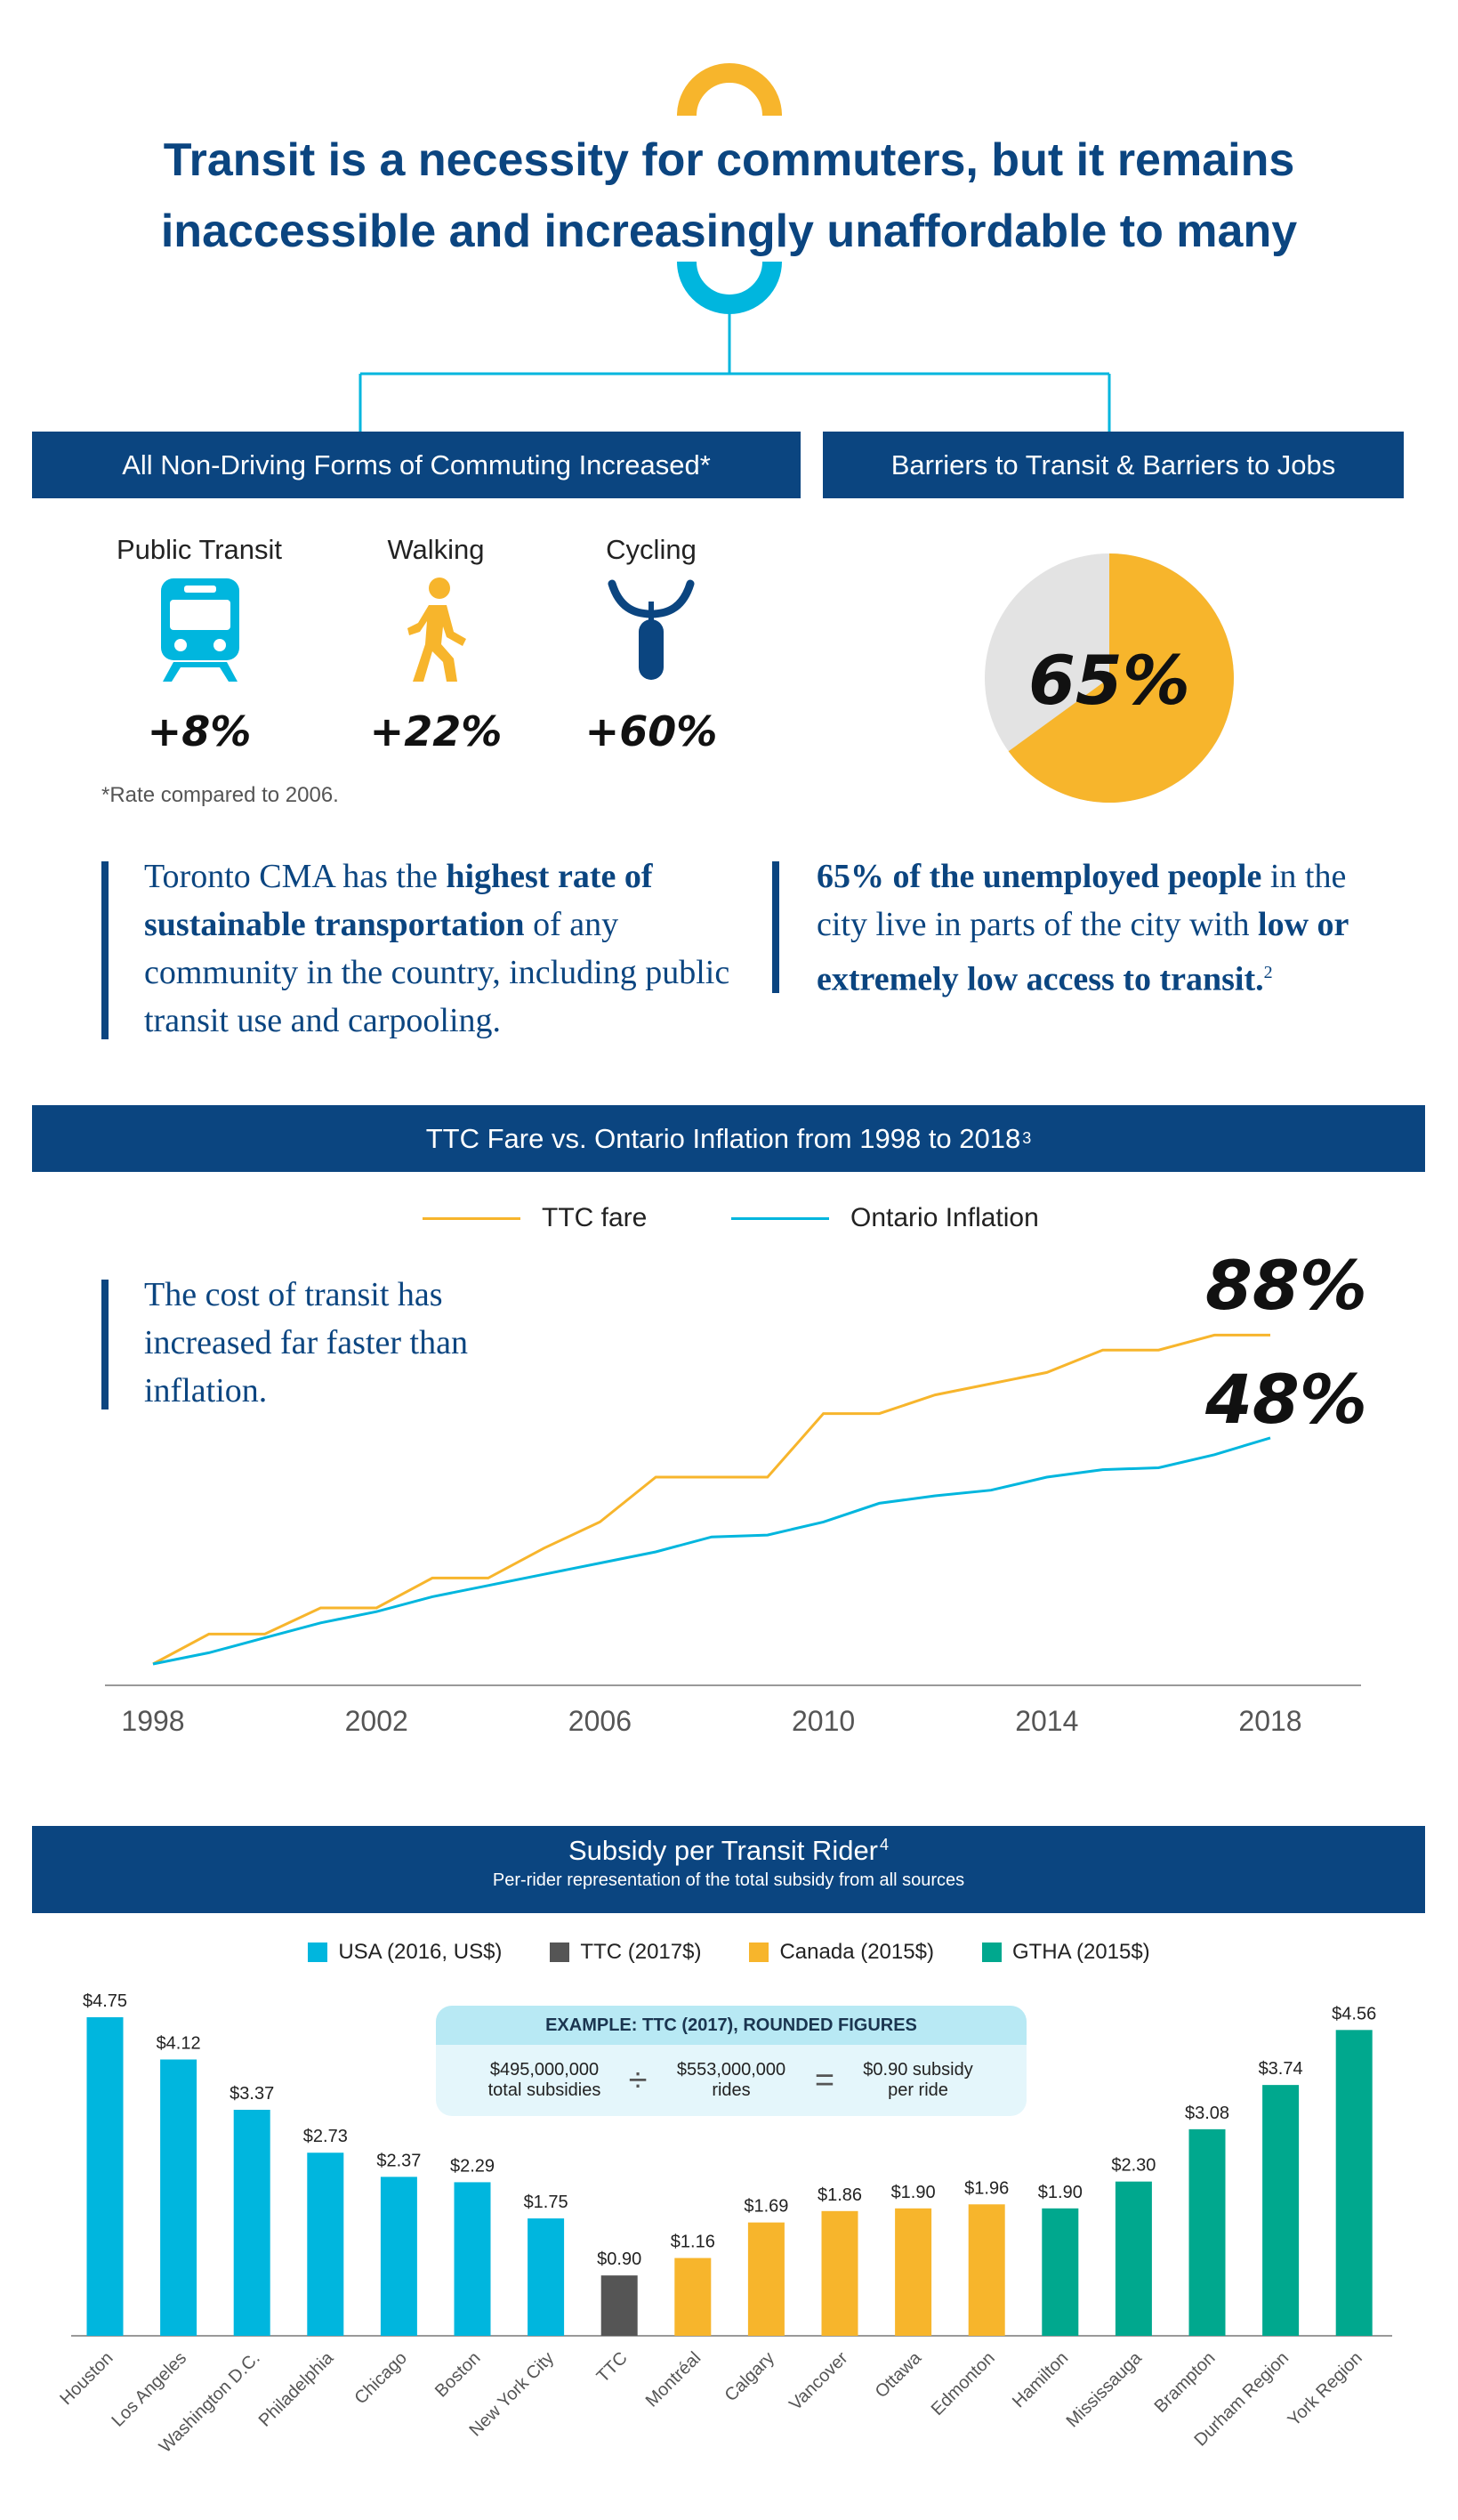 Image resolution: width=1458 pixels, height=2520 pixels. What do you see at coordinates (840, 2195) in the screenshot?
I see `bar-value-label: $1.86` at bounding box center [840, 2195].